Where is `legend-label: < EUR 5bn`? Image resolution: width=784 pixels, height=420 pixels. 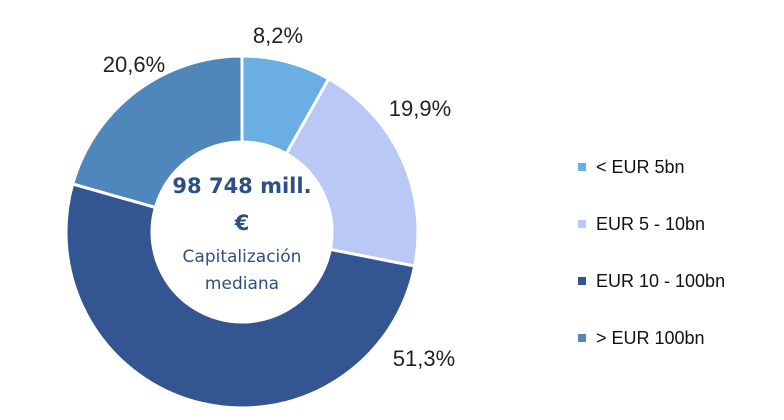 legend-label: < EUR 5bn is located at coordinates (640, 166).